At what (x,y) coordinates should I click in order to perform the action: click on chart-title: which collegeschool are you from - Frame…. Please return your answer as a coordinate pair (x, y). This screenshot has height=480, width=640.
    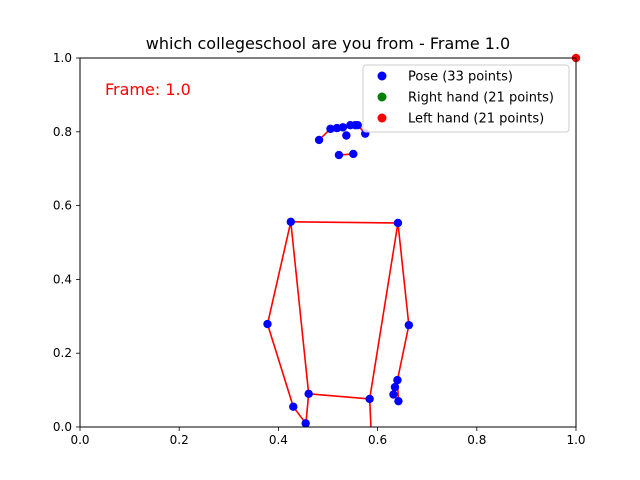
    Looking at the image, I should click on (328, 43).